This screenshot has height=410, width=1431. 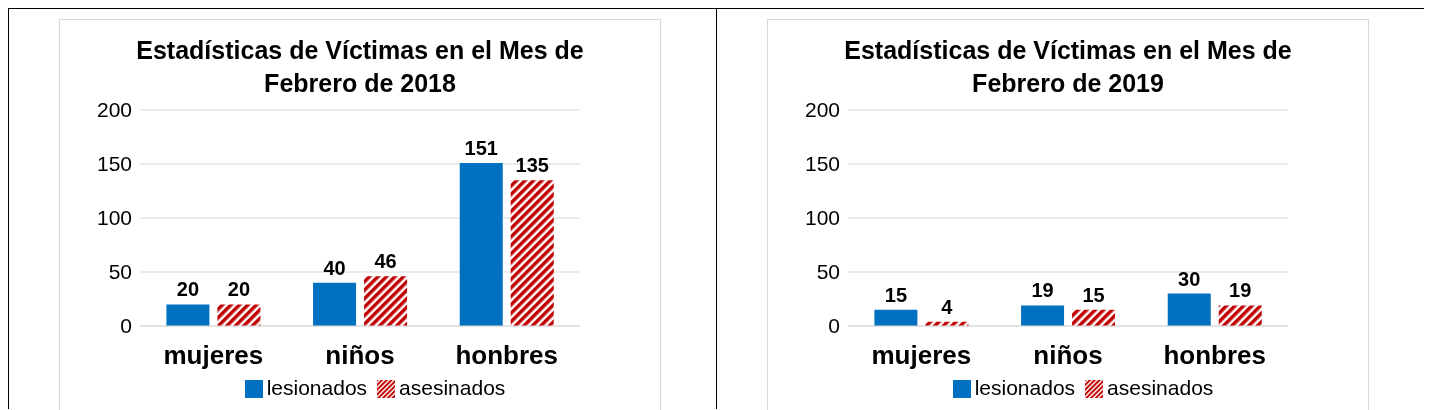 I want to click on data-label: 151, so click(x=481, y=147).